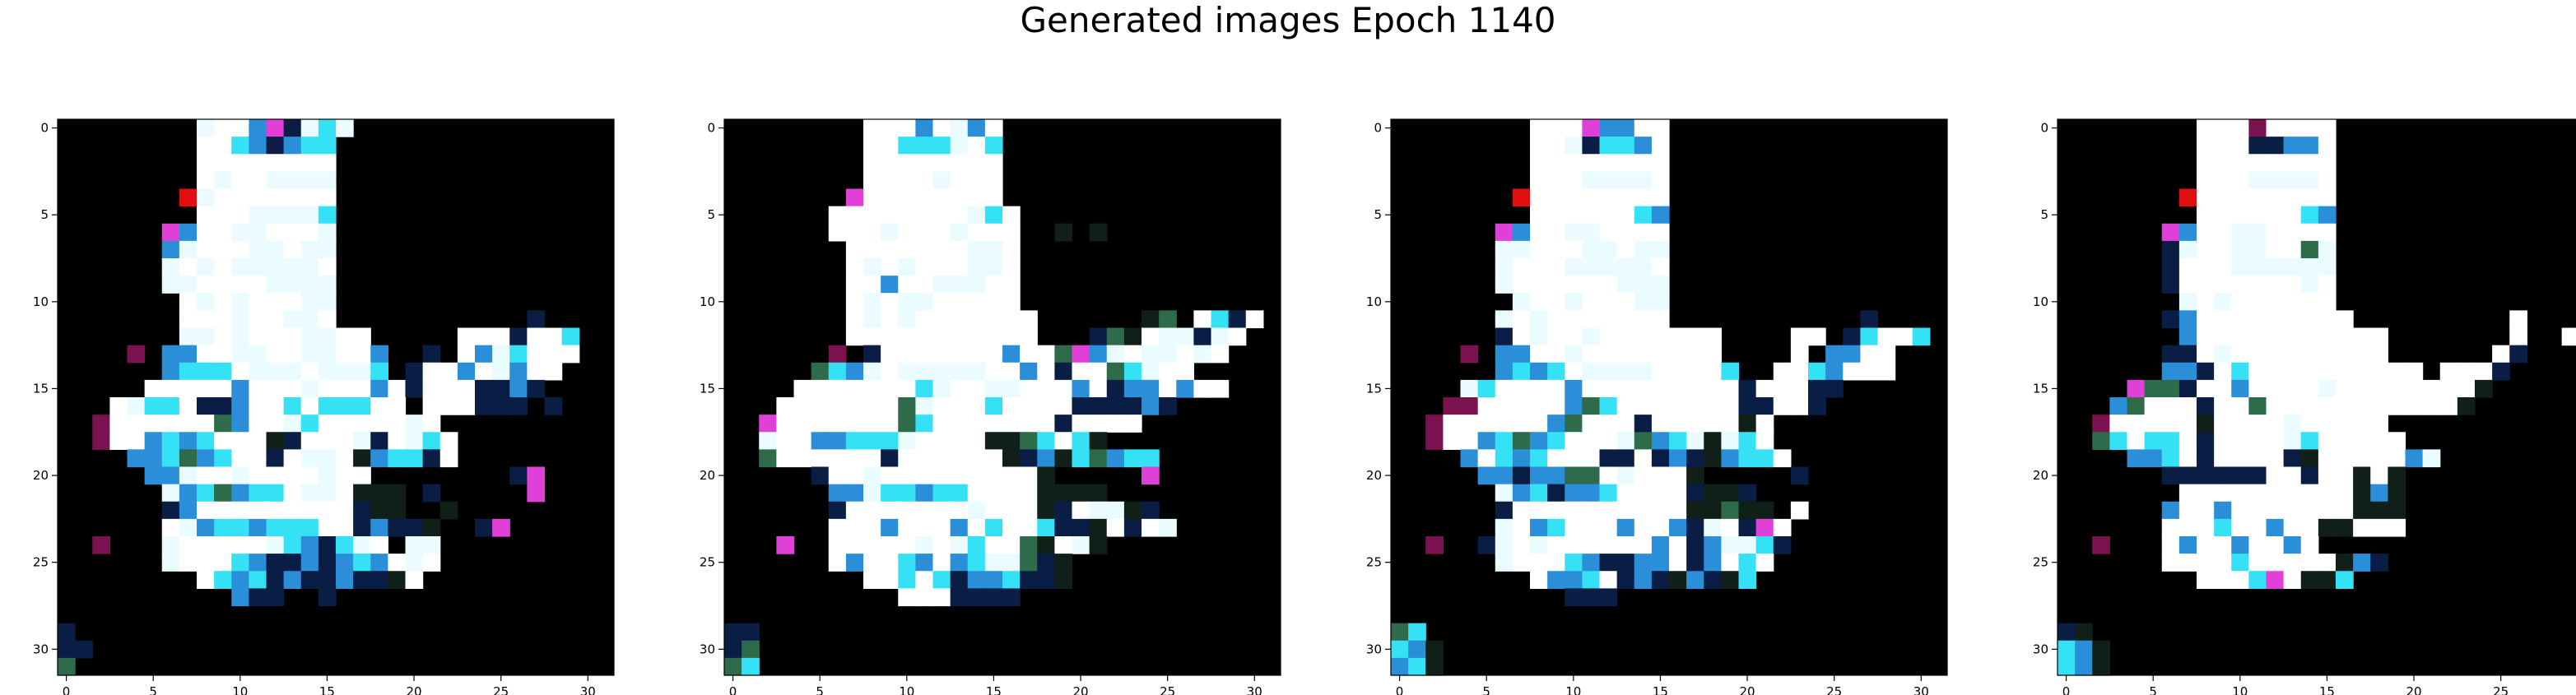  I want to click on x-tick-label: 10, so click(906, 689).